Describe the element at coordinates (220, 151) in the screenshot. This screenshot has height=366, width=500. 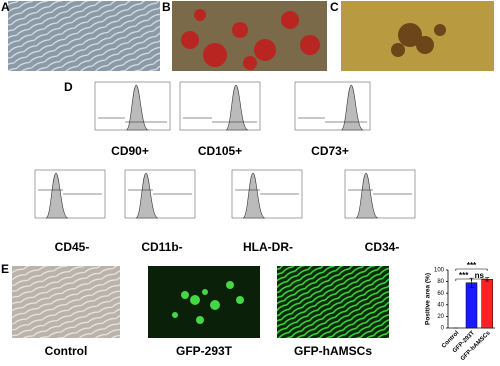
I see `marker-label: CD105+` at that location.